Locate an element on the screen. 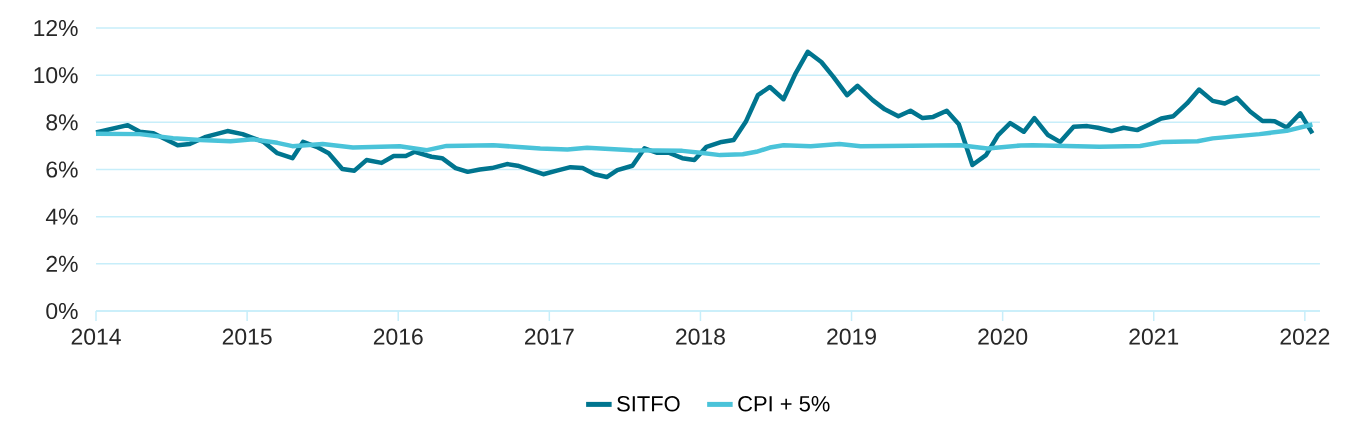  x-tick-label: 2019 is located at coordinates (851, 336).